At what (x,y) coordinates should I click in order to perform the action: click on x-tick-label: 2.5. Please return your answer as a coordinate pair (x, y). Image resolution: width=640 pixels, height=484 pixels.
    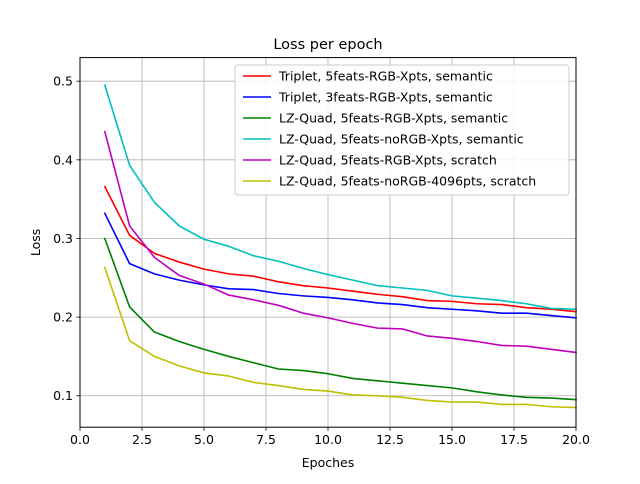
    Looking at the image, I should click on (142, 439).